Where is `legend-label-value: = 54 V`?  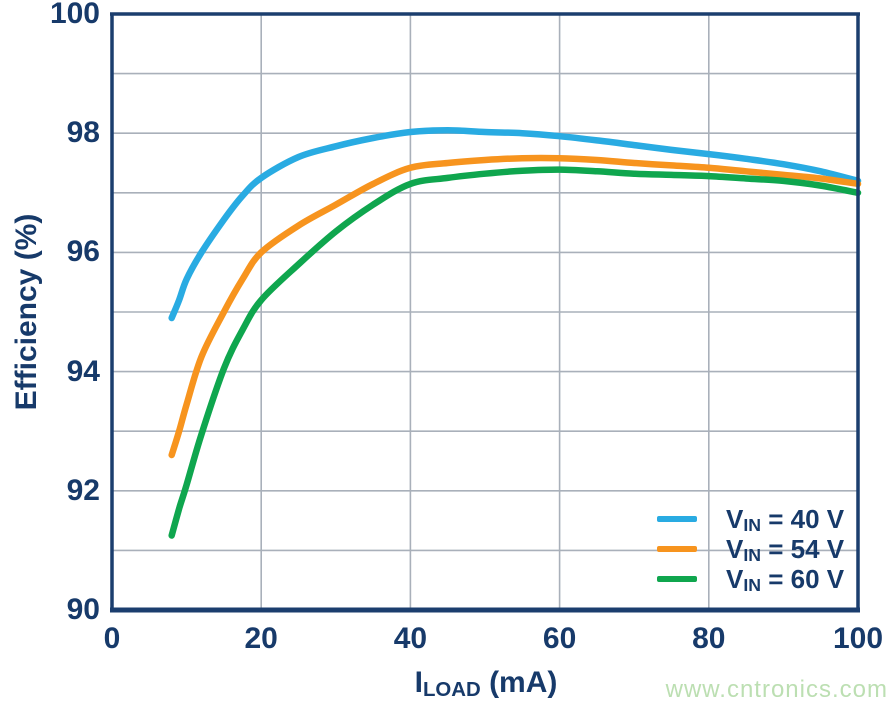
legend-label-value: = 54 V is located at coordinates (803, 548).